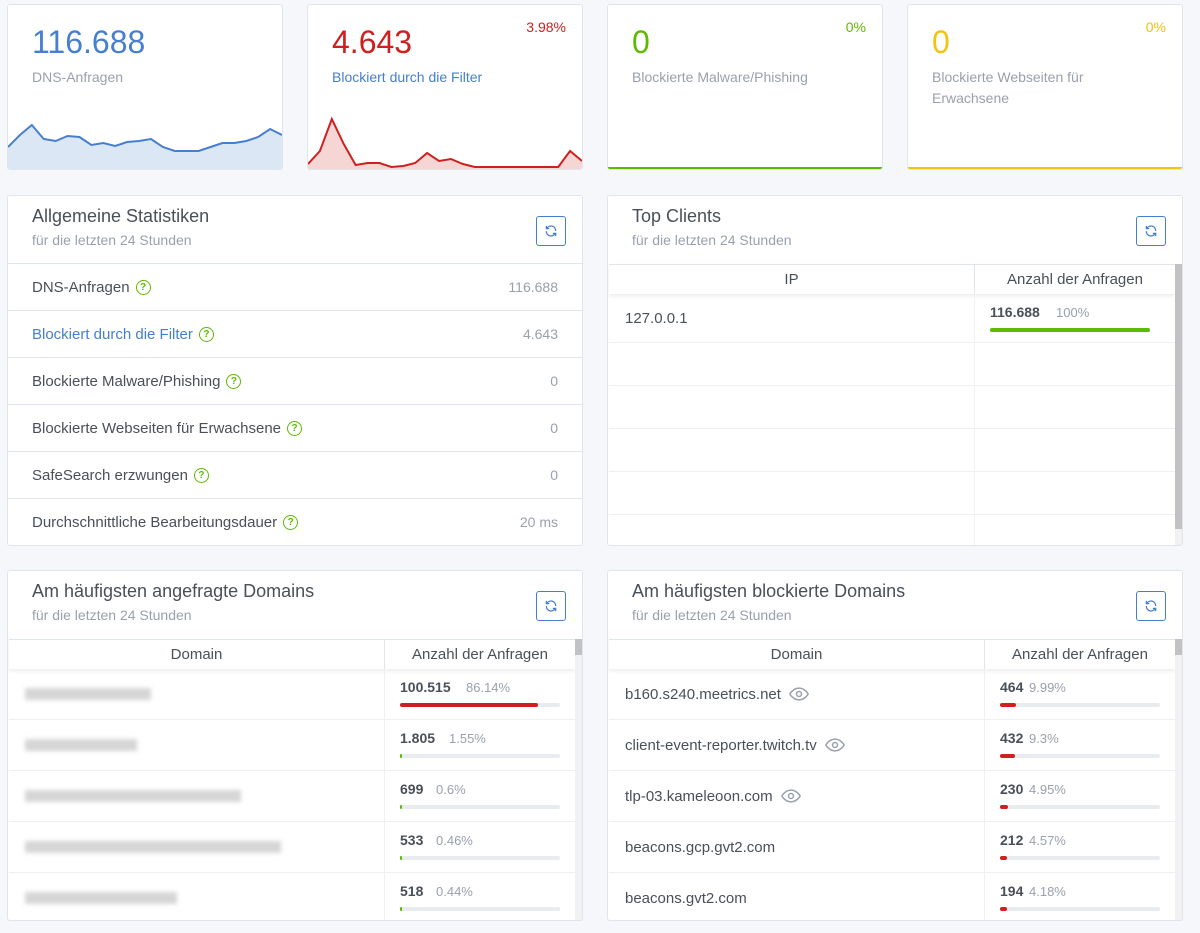 The width and height of the screenshot is (1200, 933). I want to click on client-count: 116.688, so click(1015, 312).